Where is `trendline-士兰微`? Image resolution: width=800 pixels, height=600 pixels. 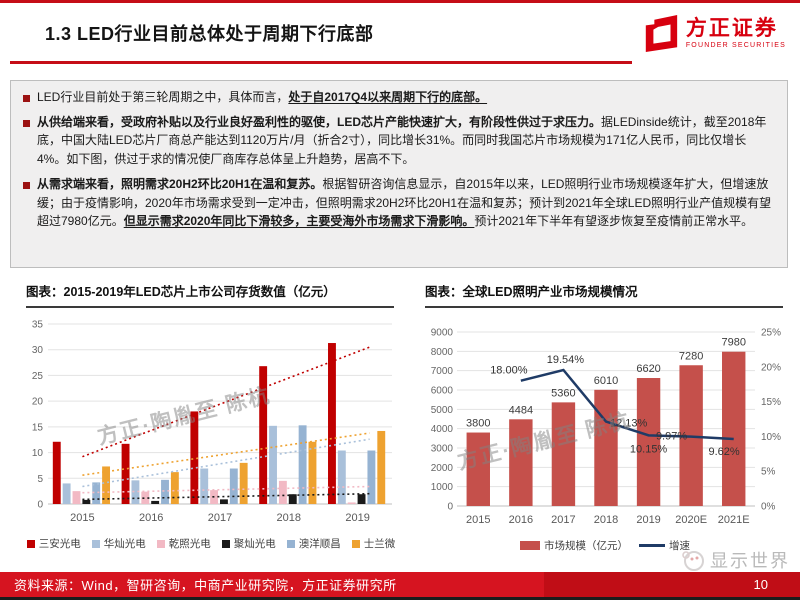 trendline-士兰微 is located at coordinates (226, 454).